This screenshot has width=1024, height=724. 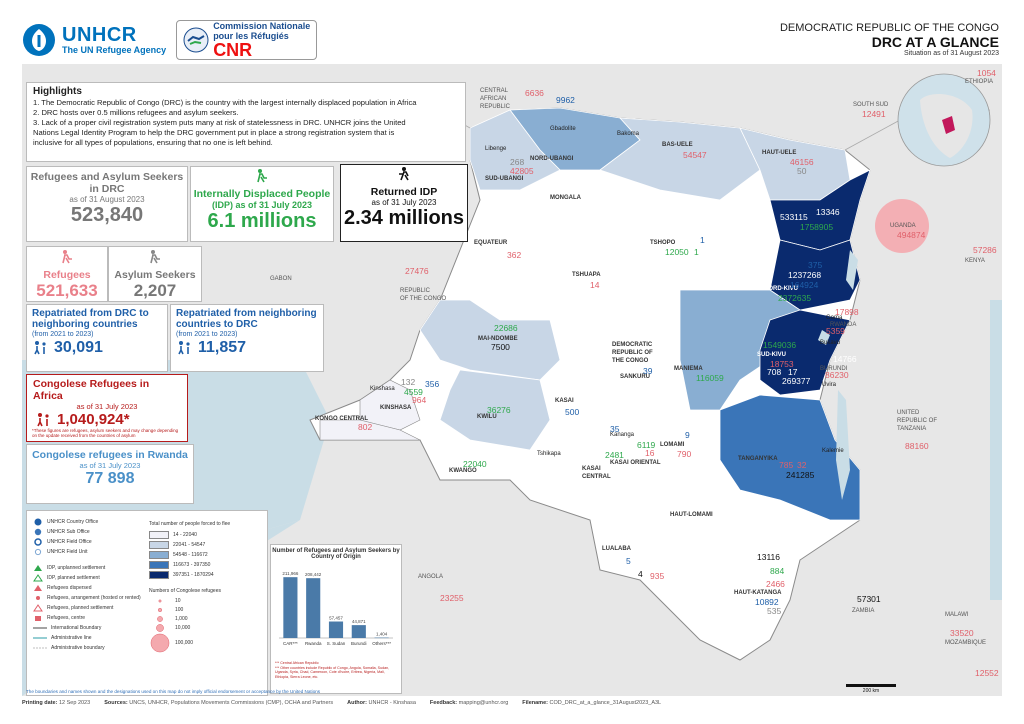 What do you see at coordinates (313, 643) in the screenshot?
I see `bar-category-label: Rwanda` at bounding box center [313, 643].